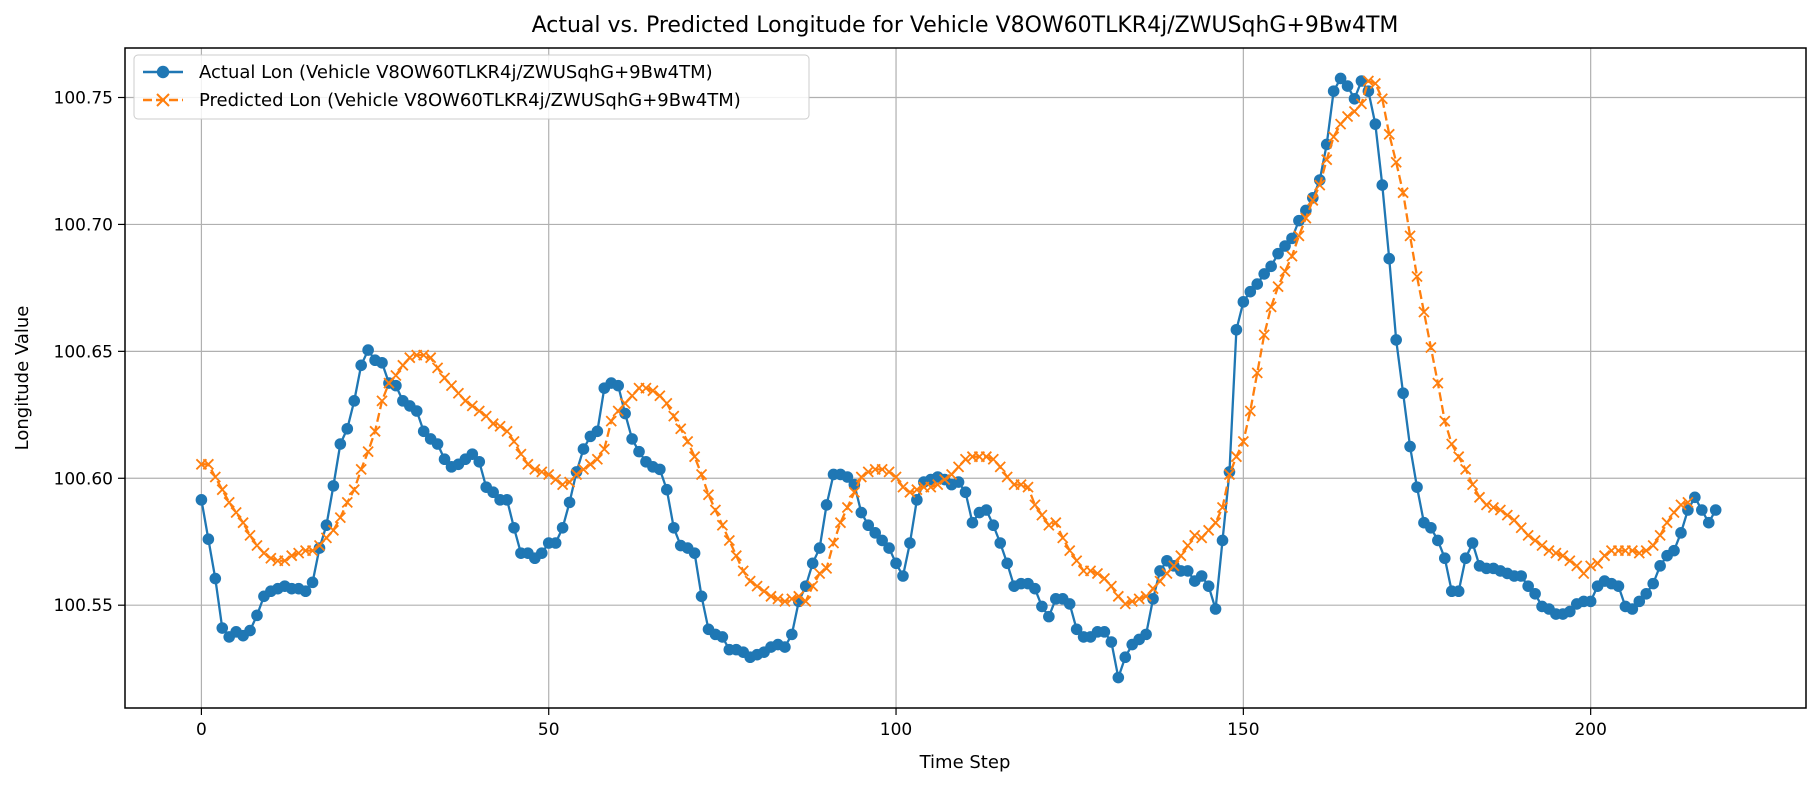  Describe the element at coordinates (549, 730) in the screenshot. I see `x-tick-label: 50` at that location.